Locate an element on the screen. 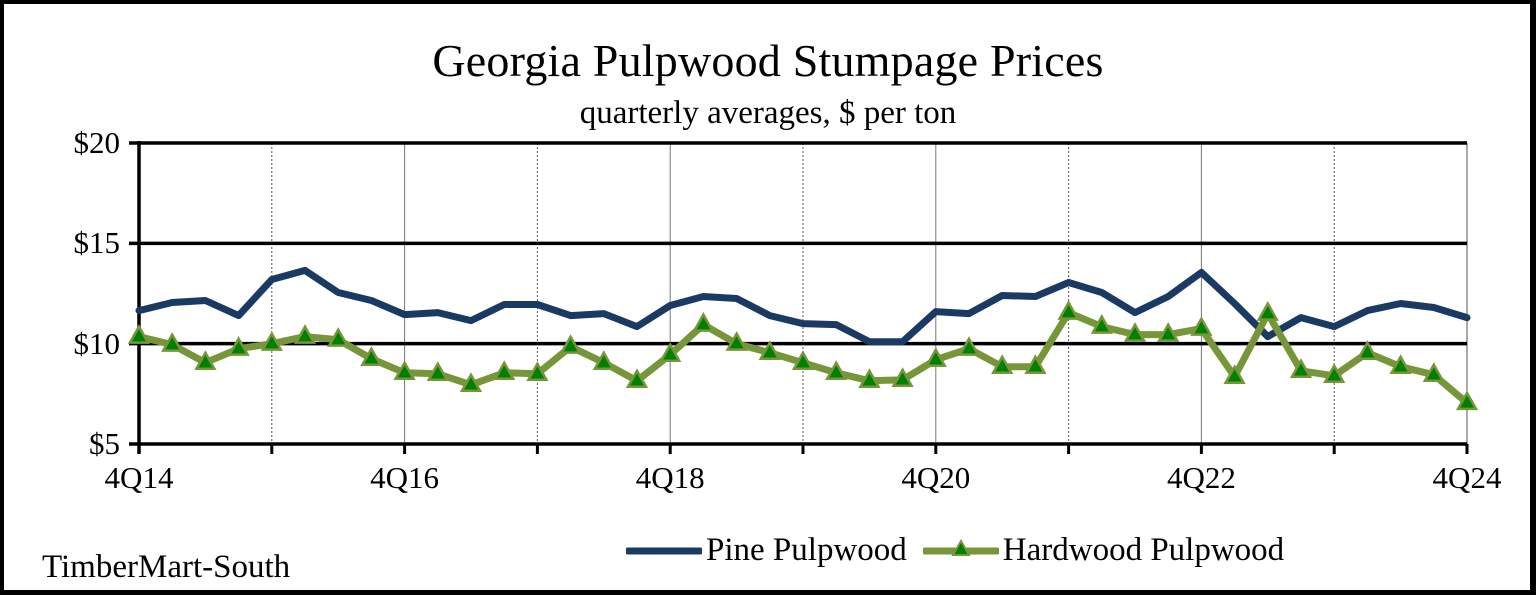 Image resolution: width=1536 pixels, height=595 pixels. x-tick-label: 4Q16 is located at coordinates (405, 477).